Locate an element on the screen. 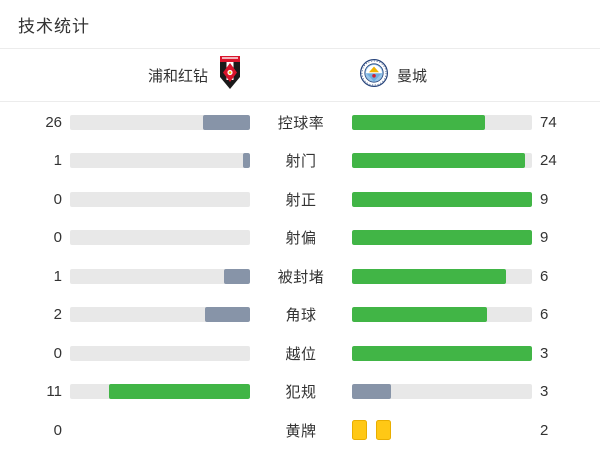 This screenshot has width=600, height=455. stat-label: 黄牌 is located at coordinates (301, 431).